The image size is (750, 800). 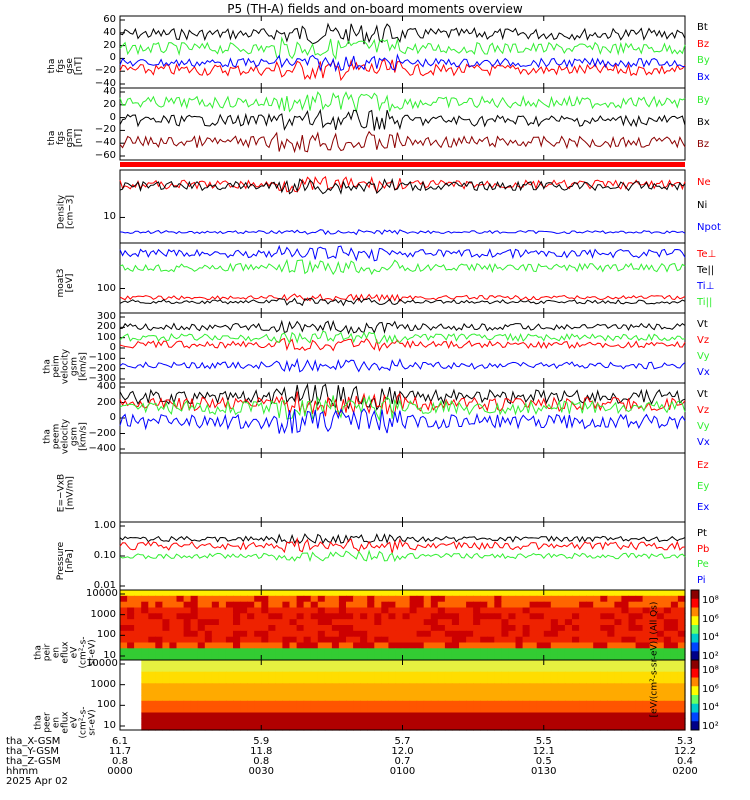 What do you see at coordinates (701, 580) in the screenshot?
I see `legend-label: Pi` at bounding box center [701, 580].